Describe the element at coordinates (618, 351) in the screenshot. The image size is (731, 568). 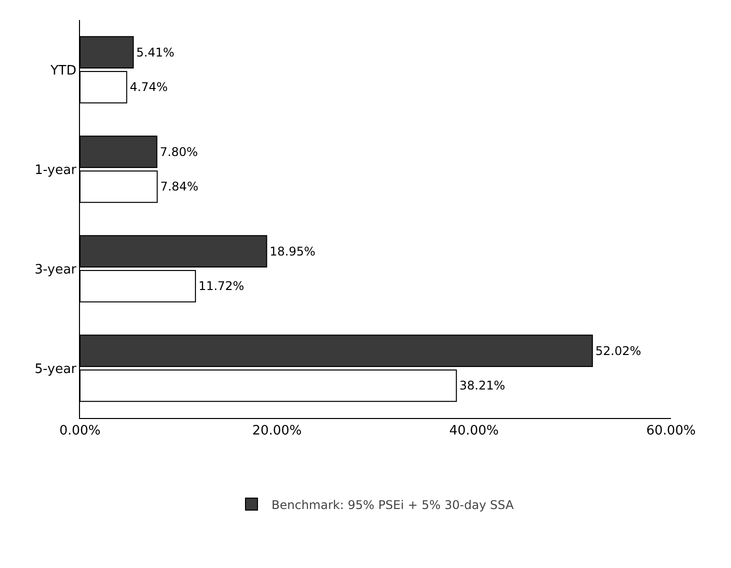
I see `data-label: 52.02%` at that location.